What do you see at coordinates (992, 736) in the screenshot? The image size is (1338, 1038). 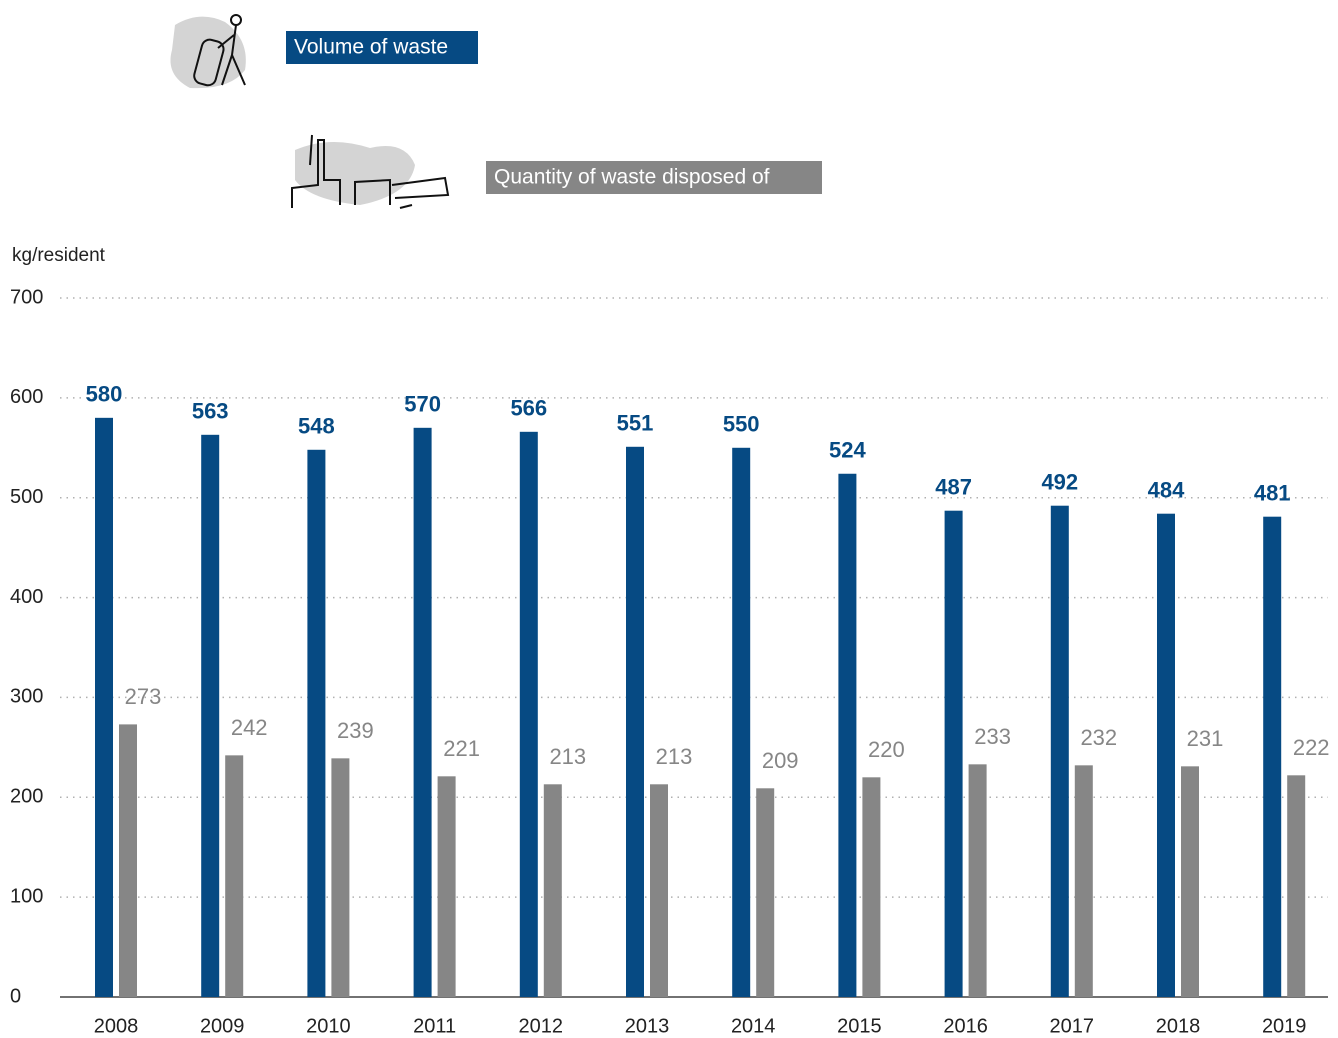 I see `value-label: 233` at bounding box center [992, 736].